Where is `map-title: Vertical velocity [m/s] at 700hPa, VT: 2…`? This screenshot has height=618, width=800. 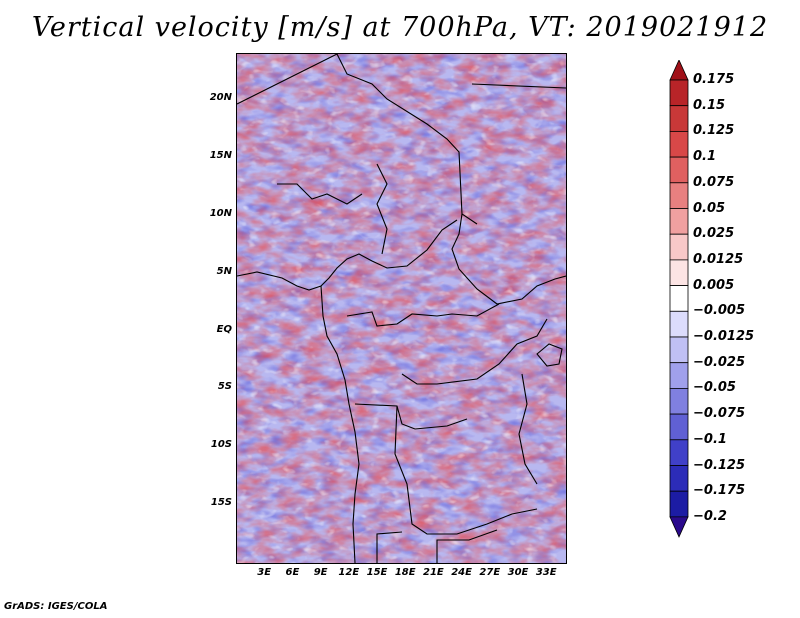 map-title: Vertical velocity [m/s] at 700hPa, VT: 2… is located at coordinates (400, 27).